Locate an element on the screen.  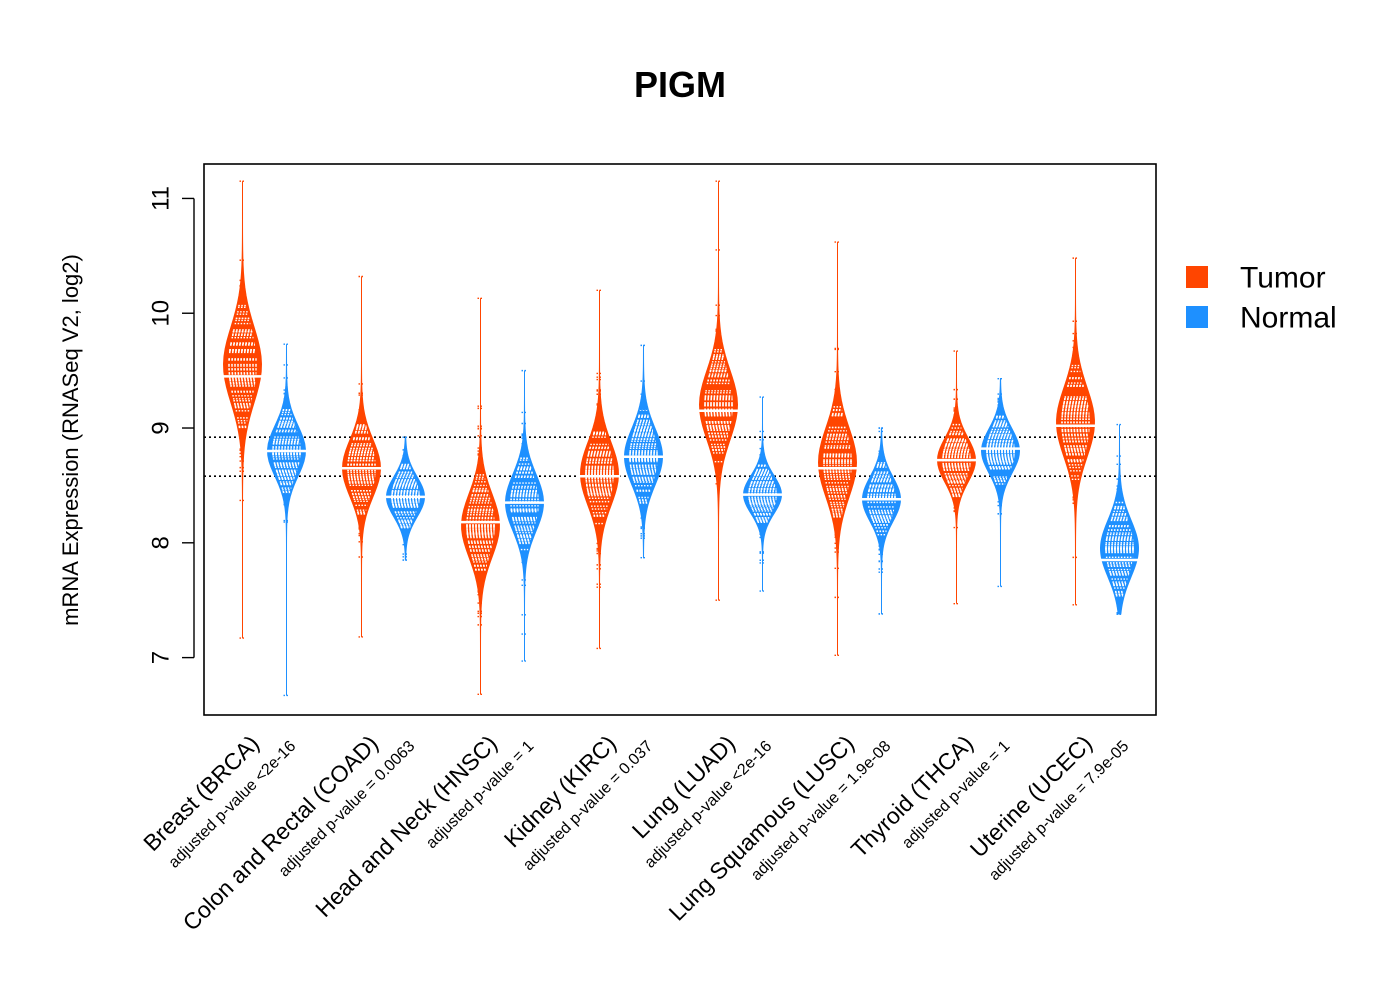
y-tick-label-10: 10 is located at coordinates (160, 313).